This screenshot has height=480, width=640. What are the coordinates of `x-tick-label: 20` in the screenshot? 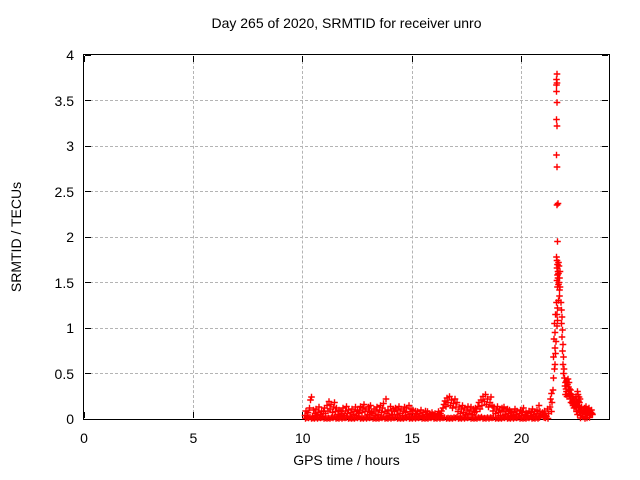 It's located at (521, 438).